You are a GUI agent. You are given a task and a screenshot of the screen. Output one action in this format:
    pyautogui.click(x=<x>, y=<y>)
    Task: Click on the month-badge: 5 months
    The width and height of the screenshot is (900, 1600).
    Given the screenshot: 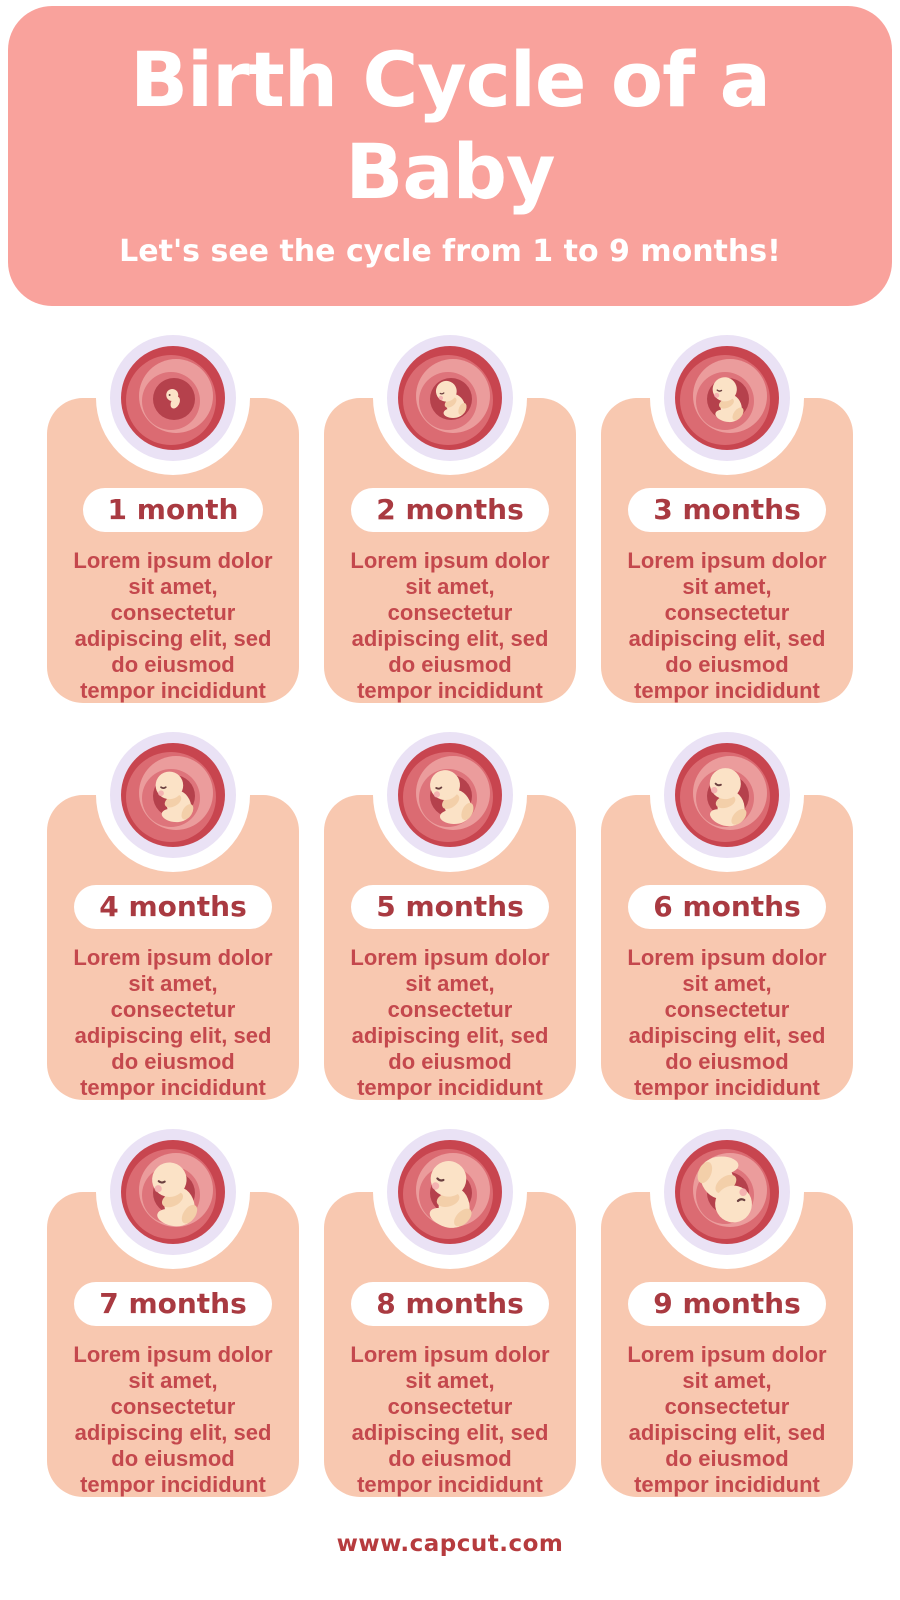 What is the action you would take?
    pyautogui.click(x=450, y=907)
    